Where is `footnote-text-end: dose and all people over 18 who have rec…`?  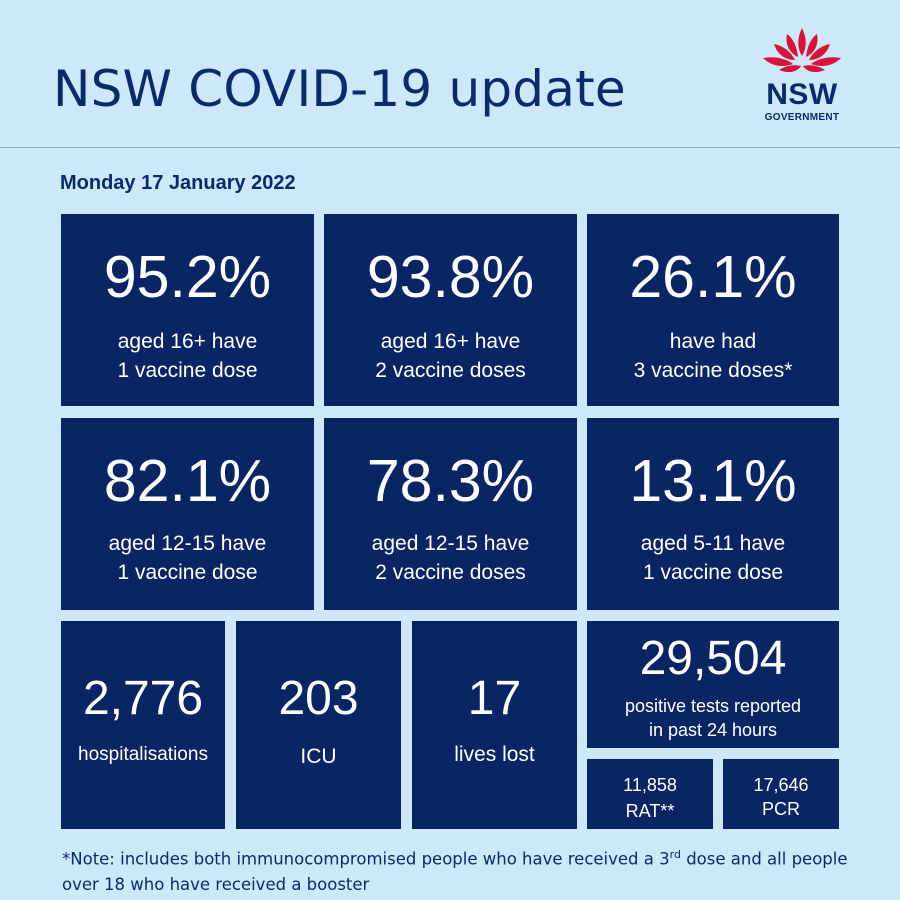 footnote-text-end: dose and all people over 18 who have rec… is located at coordinates (455, 871).